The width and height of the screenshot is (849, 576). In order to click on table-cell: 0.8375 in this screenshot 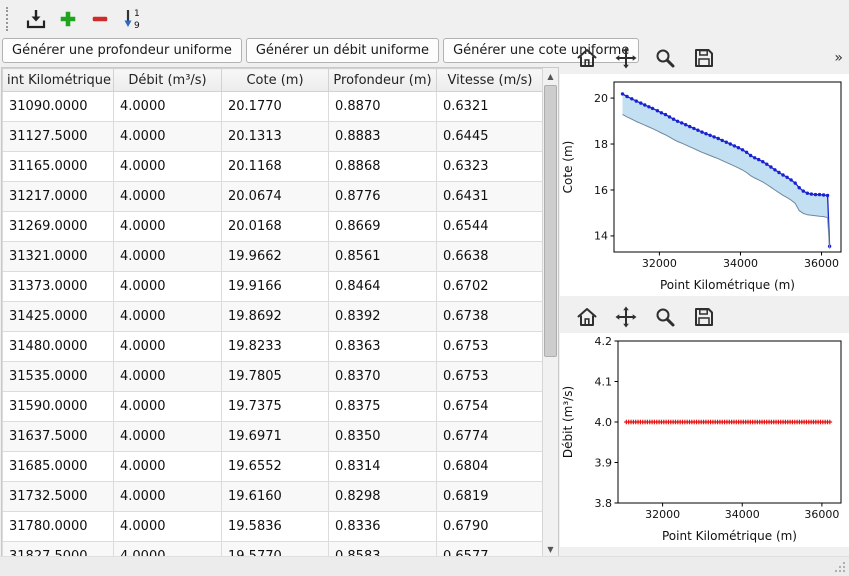, I will do `click(382, 406)`.